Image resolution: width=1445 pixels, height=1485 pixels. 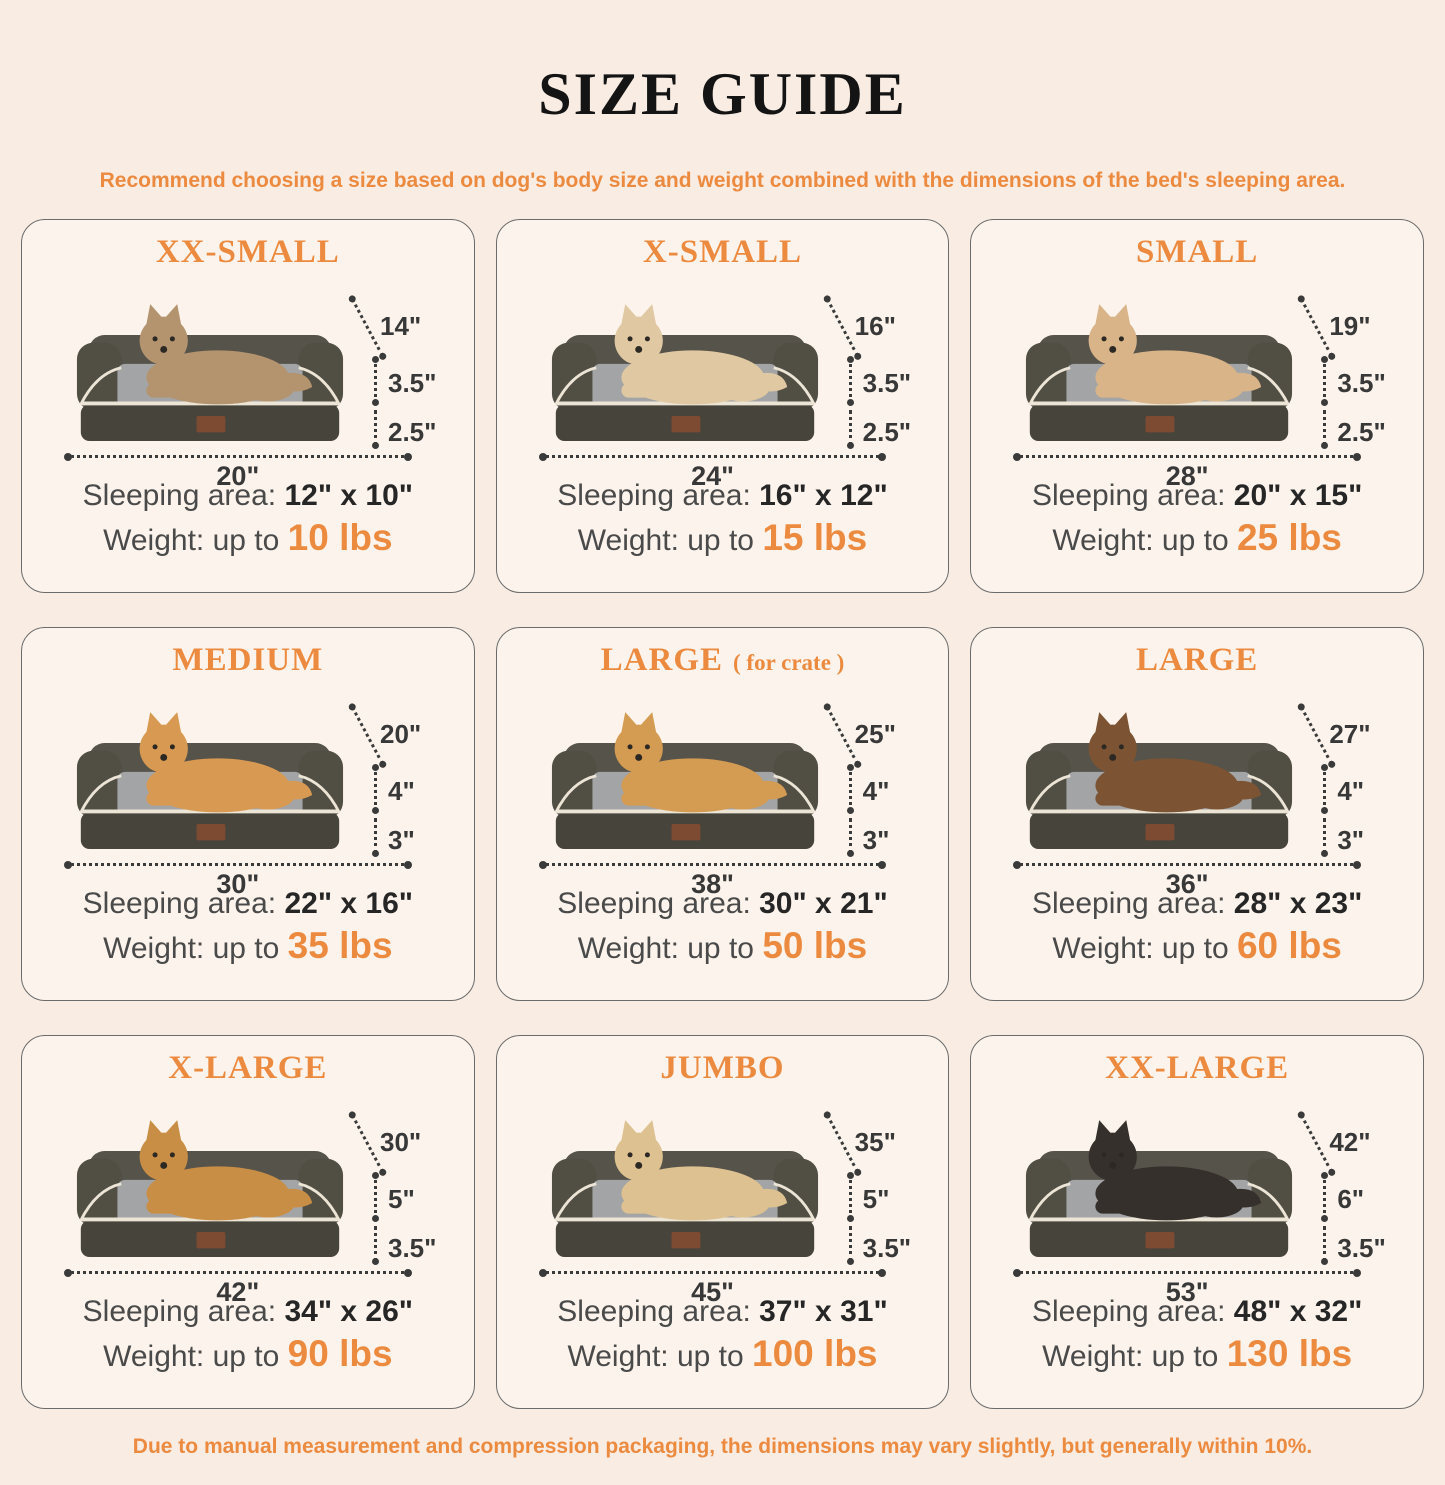 What do you see at coordinates (723, 660) in the screenshot?
I see `size-card-title: LARGE ( for crate )` at bounding box center [723, 660].